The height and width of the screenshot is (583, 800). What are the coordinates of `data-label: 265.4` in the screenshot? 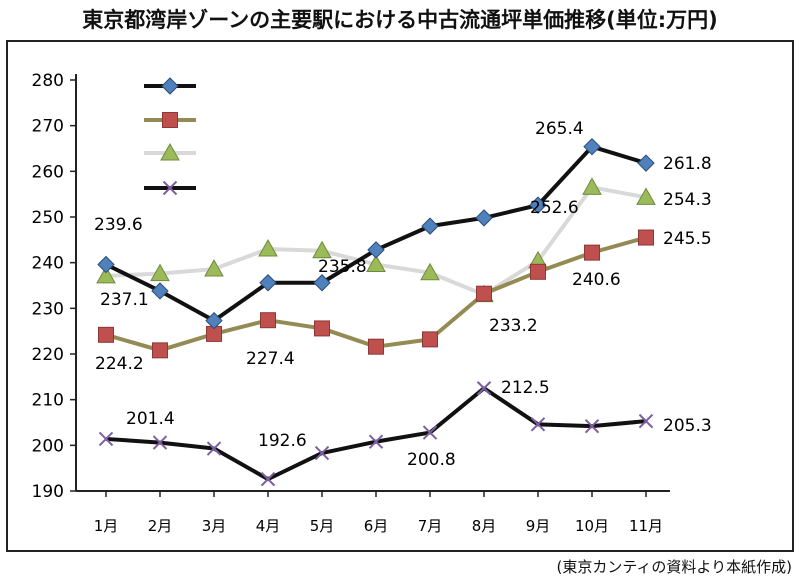 It's located at (559, 129).